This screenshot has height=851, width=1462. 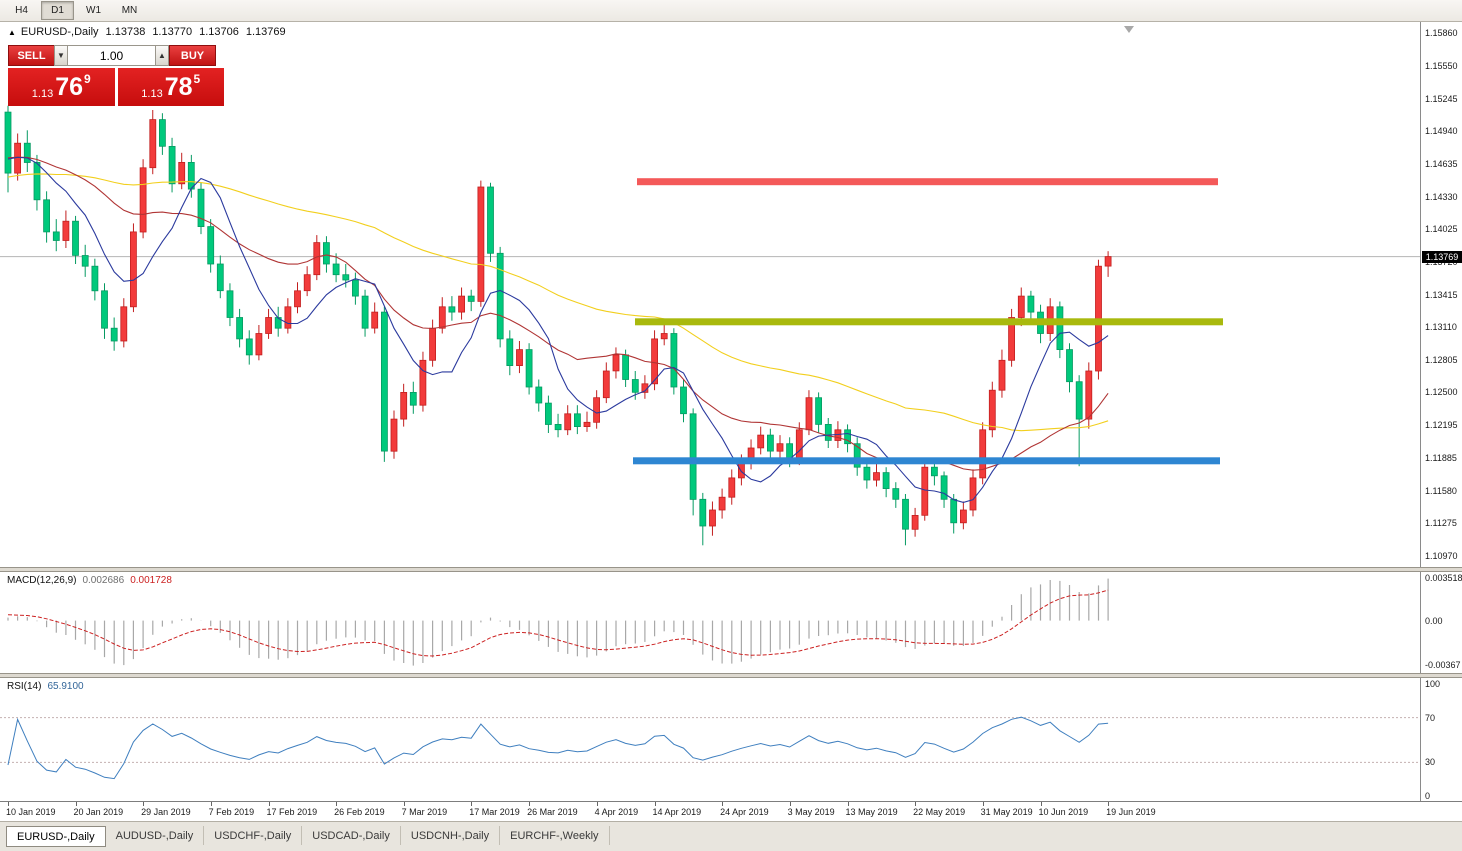 What do you see at coordinates (172, 32) in the screenshot?
I see `ohlc-high: 1.13770` at bounding box center [172, 32].